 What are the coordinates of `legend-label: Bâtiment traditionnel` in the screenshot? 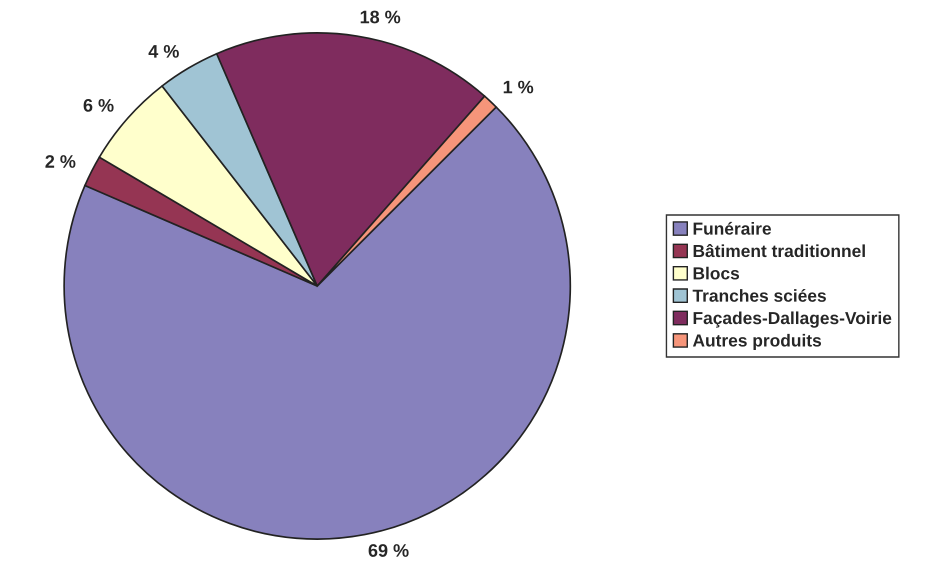 It's located at (779, 251).